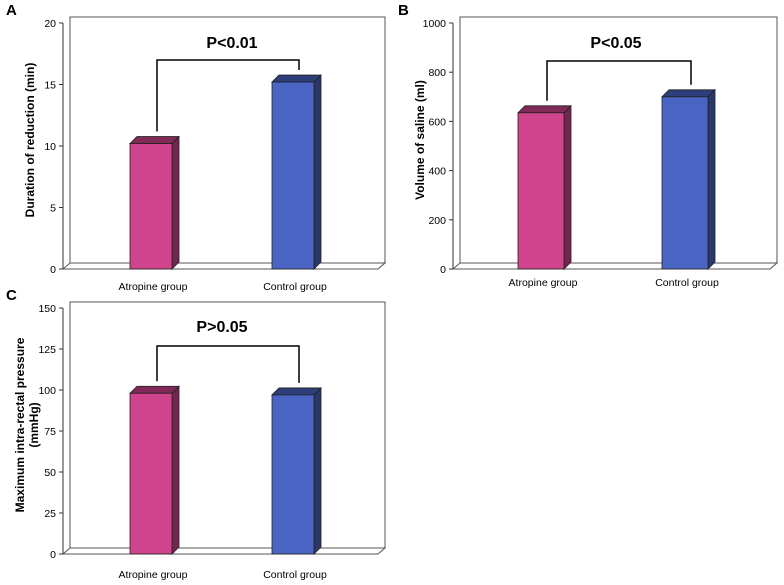  I want to click on y-axis-label: Duration of reduction (min), so click(30, 140).